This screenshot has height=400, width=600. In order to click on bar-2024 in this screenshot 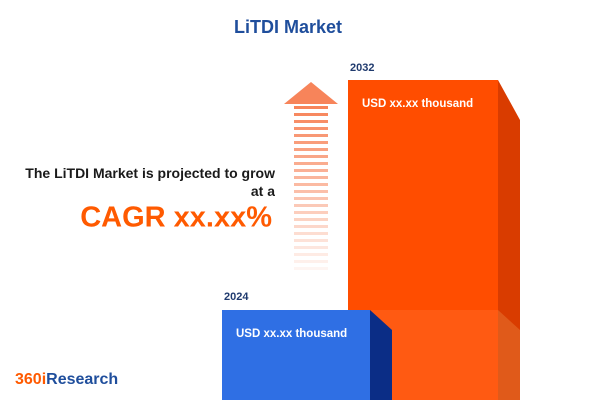, I will do `click(296, 355)`.